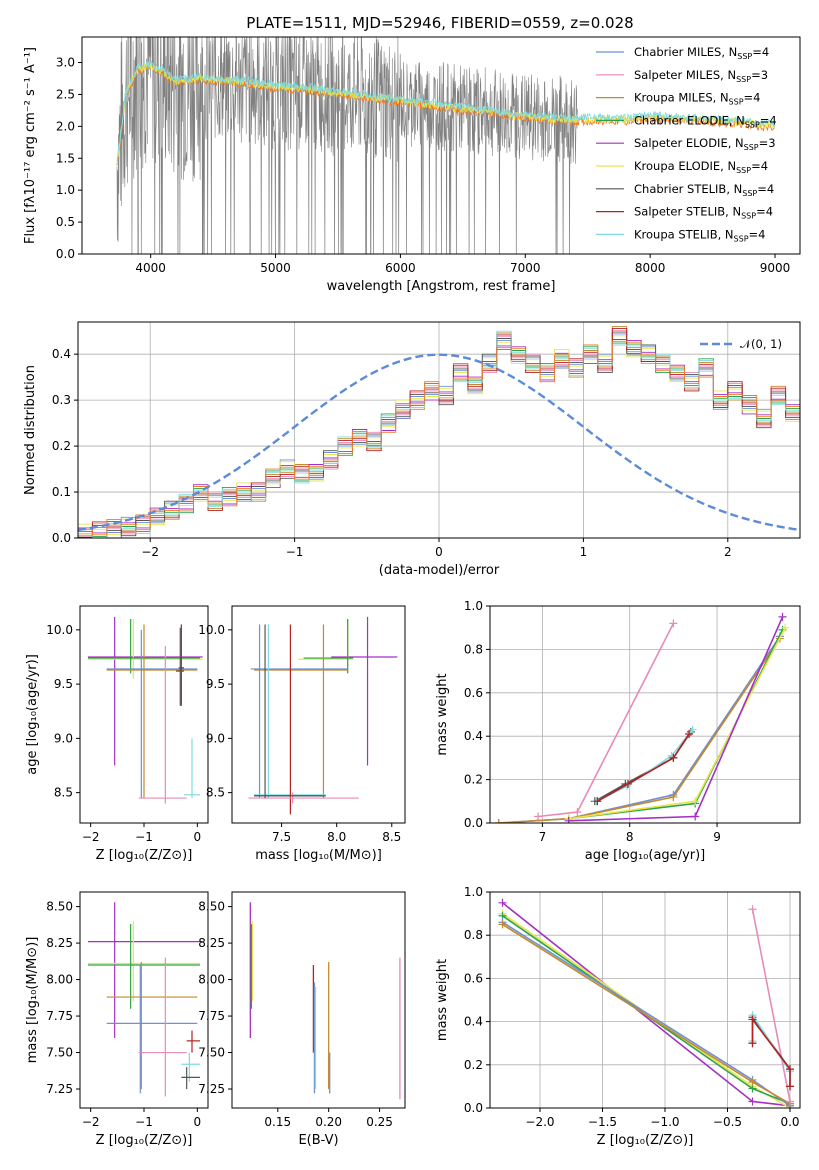 The image size is (819, 1170). I want to click on x-tick-label: −0.5, so click(727, 1122).